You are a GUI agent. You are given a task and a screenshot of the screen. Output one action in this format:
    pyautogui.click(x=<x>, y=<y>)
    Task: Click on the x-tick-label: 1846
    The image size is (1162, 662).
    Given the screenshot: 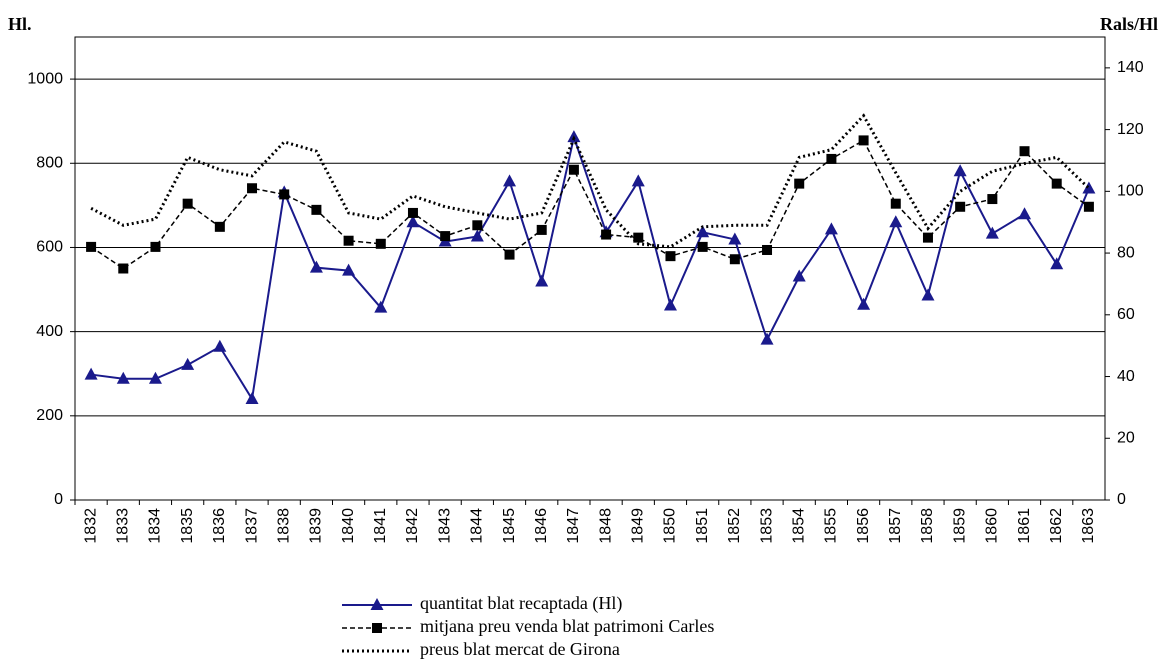 What is the action you would take?
    pyautogui.click(x=541, y=526)
    